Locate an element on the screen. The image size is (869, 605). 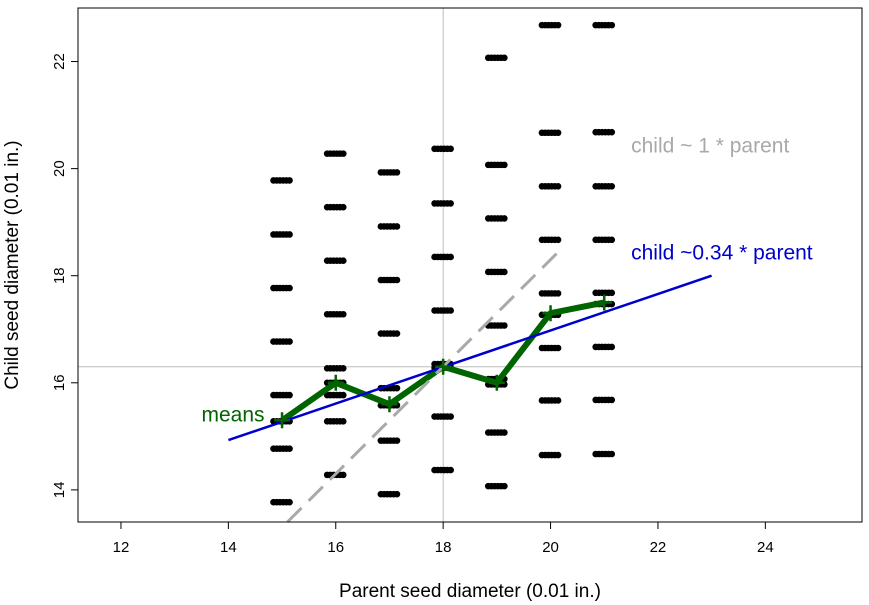
y-tick-label: 16 is located at coordinates (59, 382).